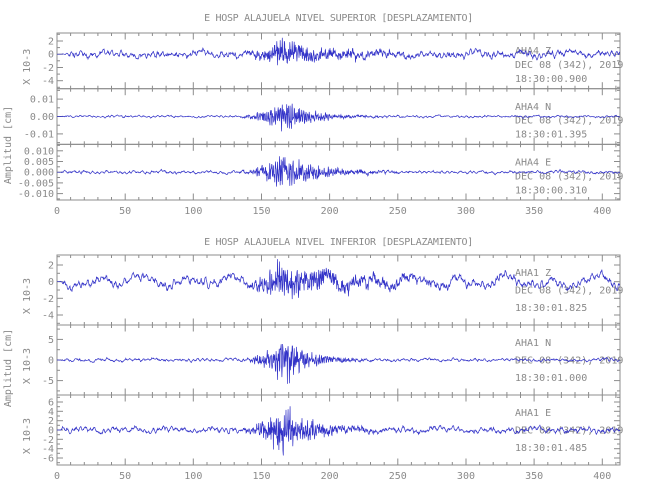 The height and width of the screenshot is (500, 650). I want to click on y-tick-label: 0.005, so click(39, 162).